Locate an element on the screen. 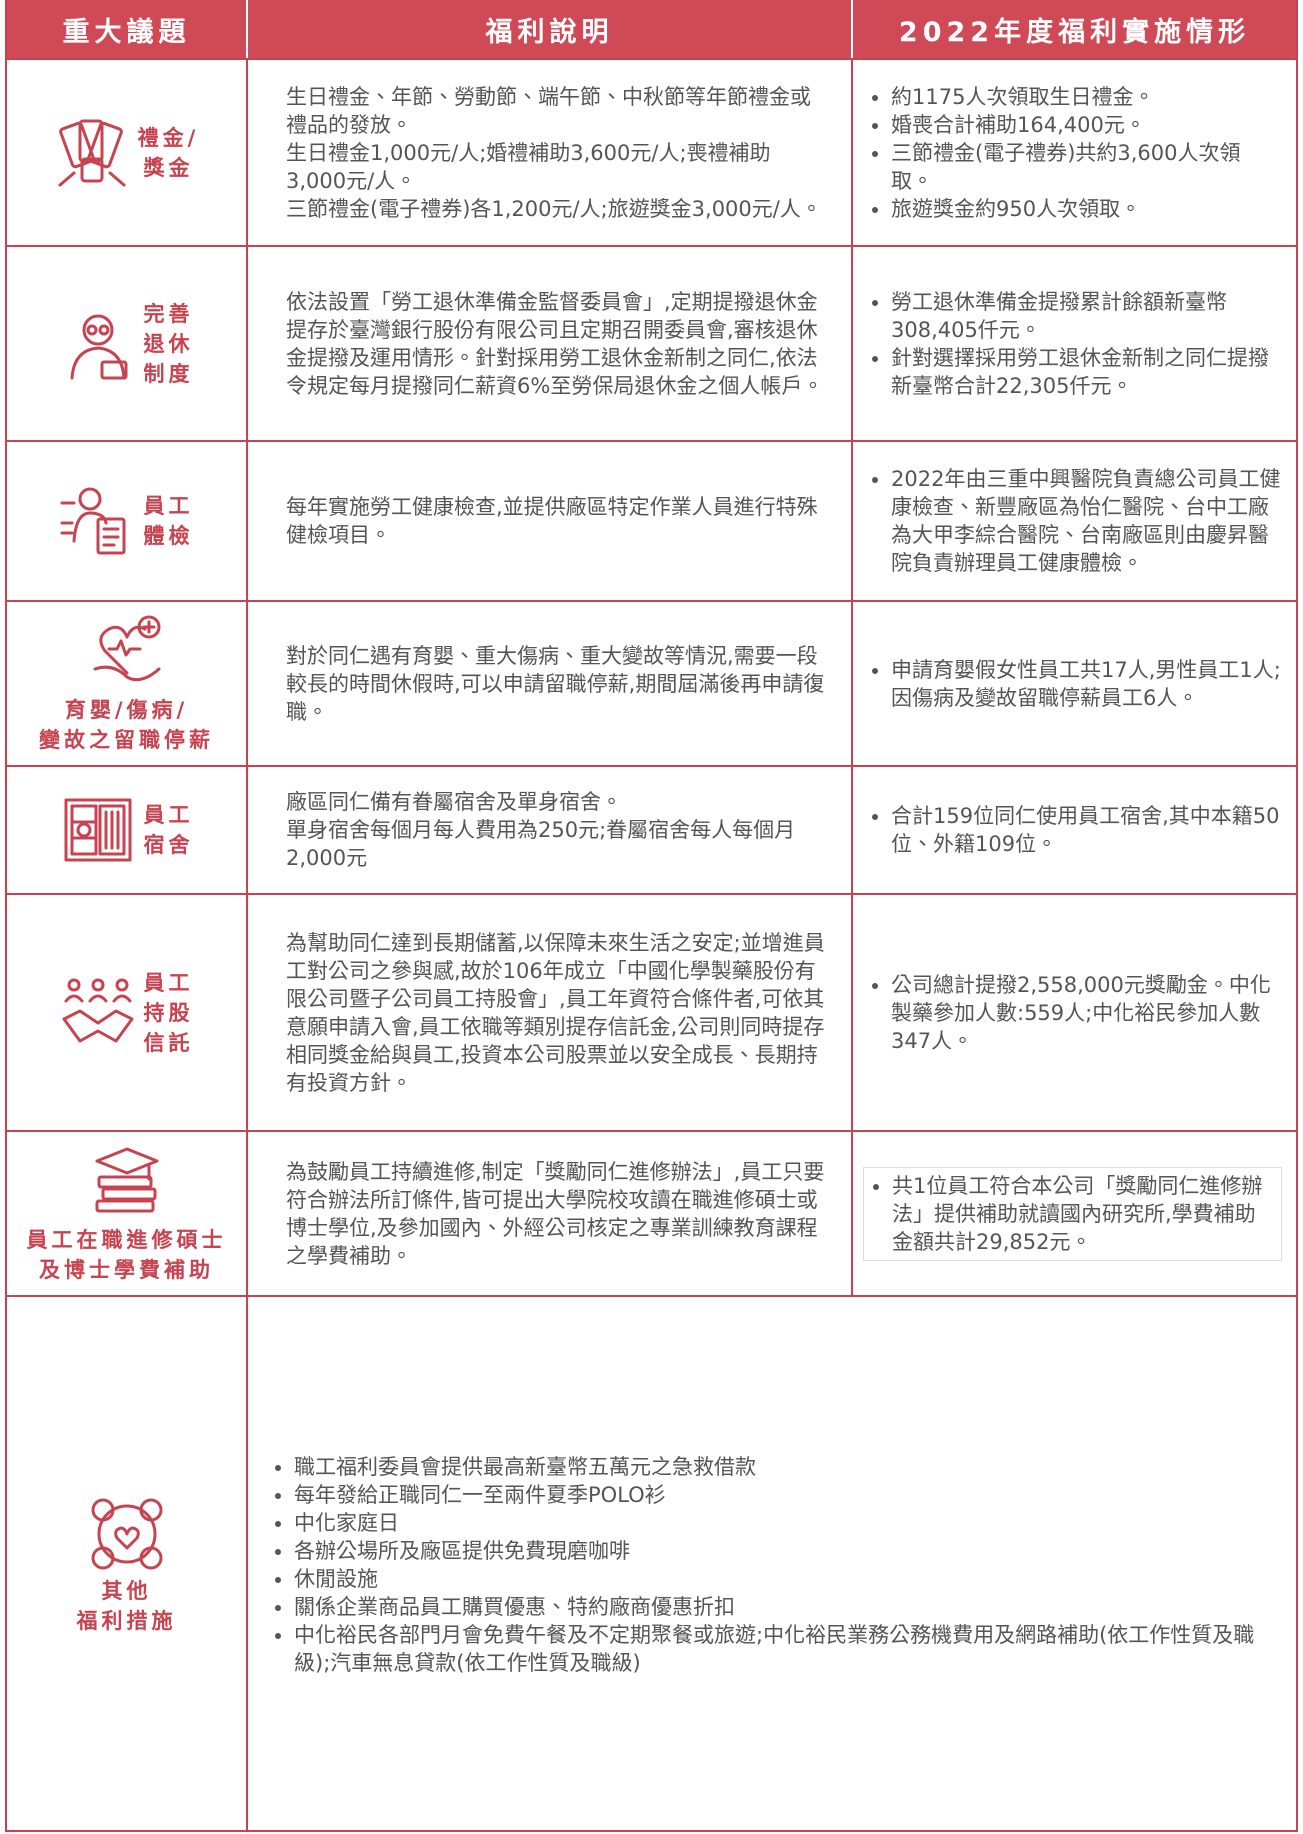 This screenshot has width=1303, height=1834. status-item: 申請育嬰假女性員工共17人,男性員工1人;因傷病及變故留職停薪員工6人。 is located at coordinates (1086, 684).